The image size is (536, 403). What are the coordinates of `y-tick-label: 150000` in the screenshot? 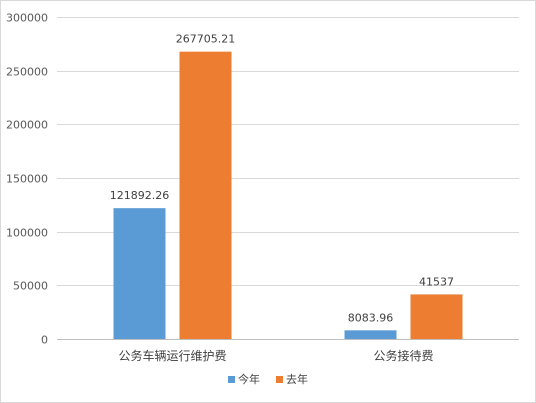 It's located at (27, 179).